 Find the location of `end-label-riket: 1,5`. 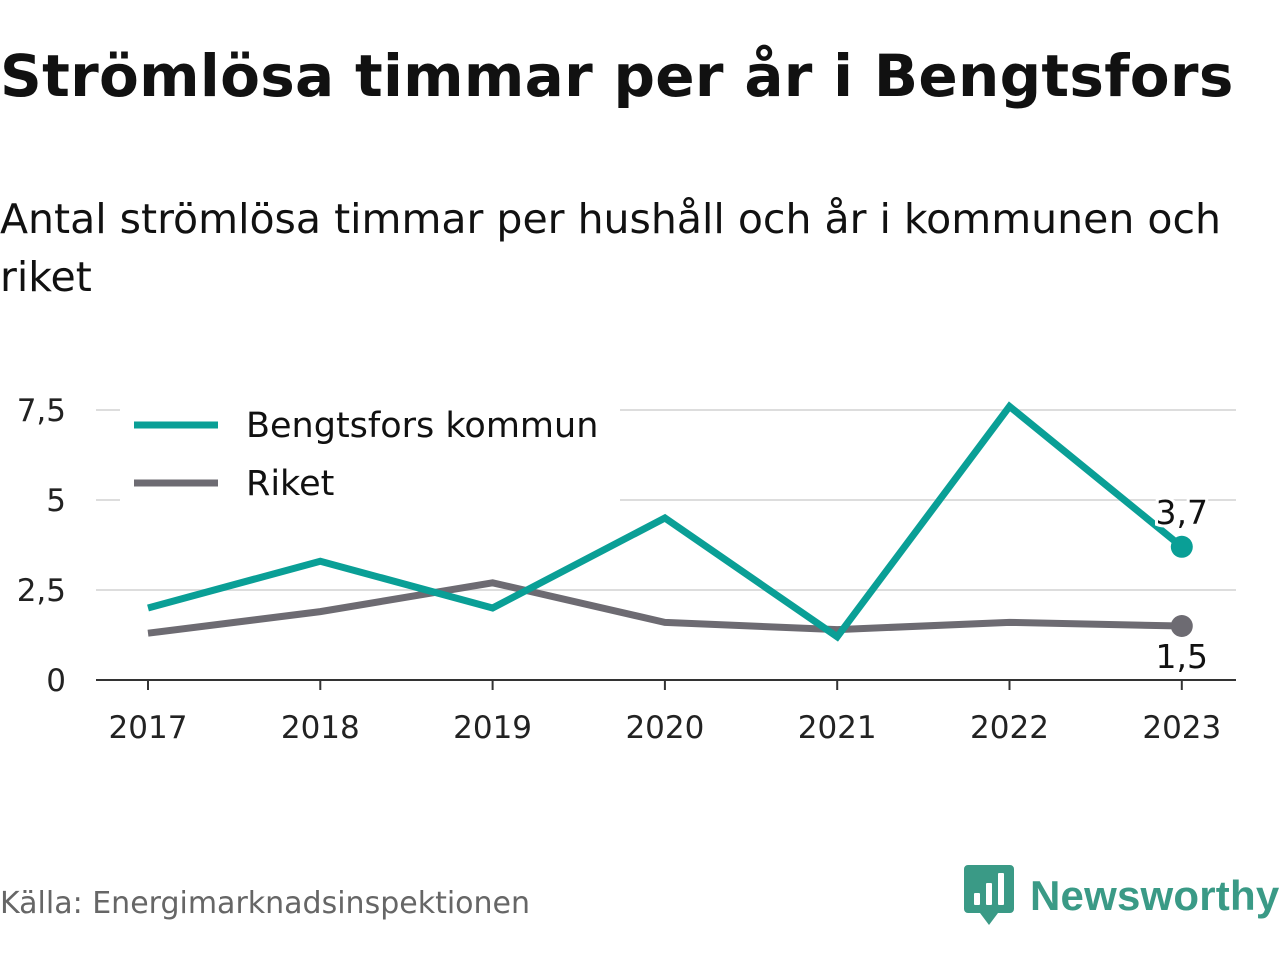

end-label-riket: 1,5 is located at coordinates (1182, 656).